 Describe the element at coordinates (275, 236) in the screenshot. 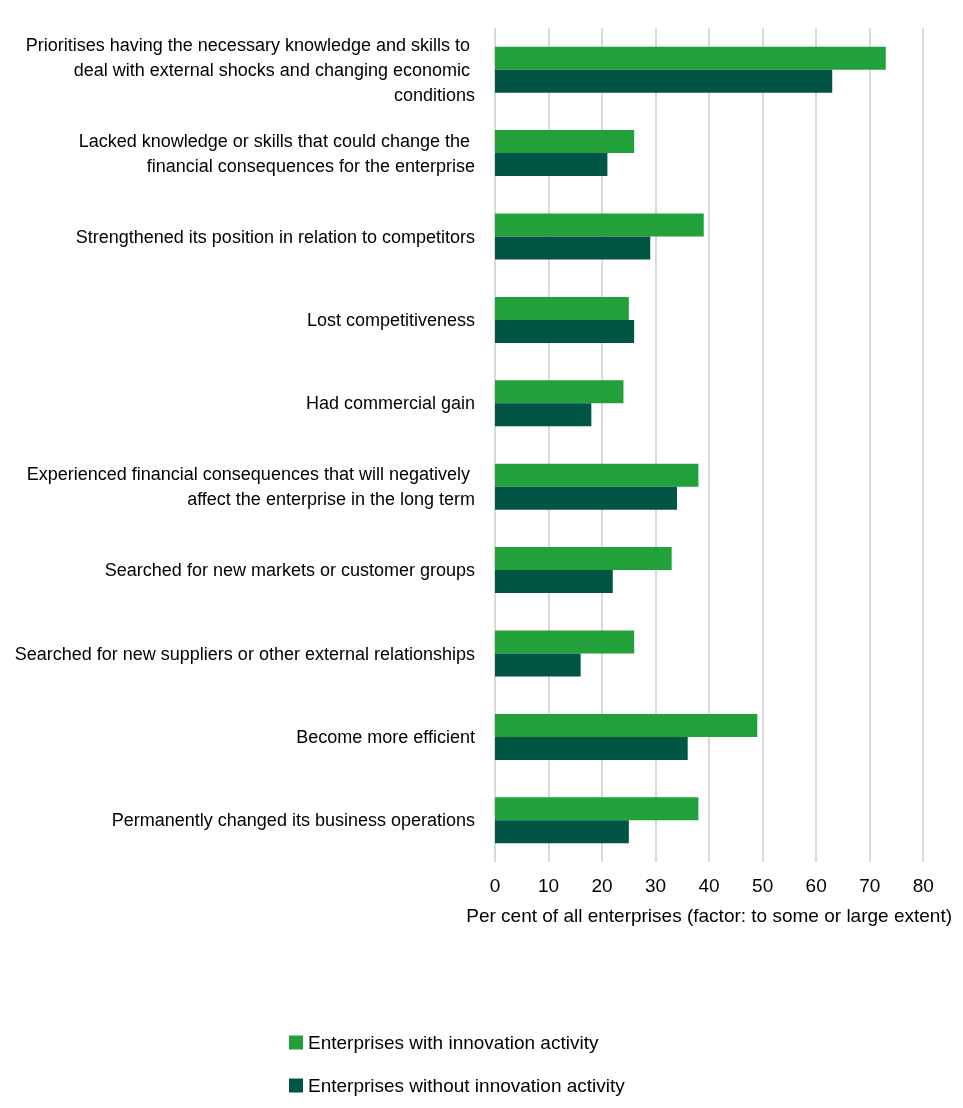

I see `y-tick-label: Strengthened its position in relation to competitors` at that location.